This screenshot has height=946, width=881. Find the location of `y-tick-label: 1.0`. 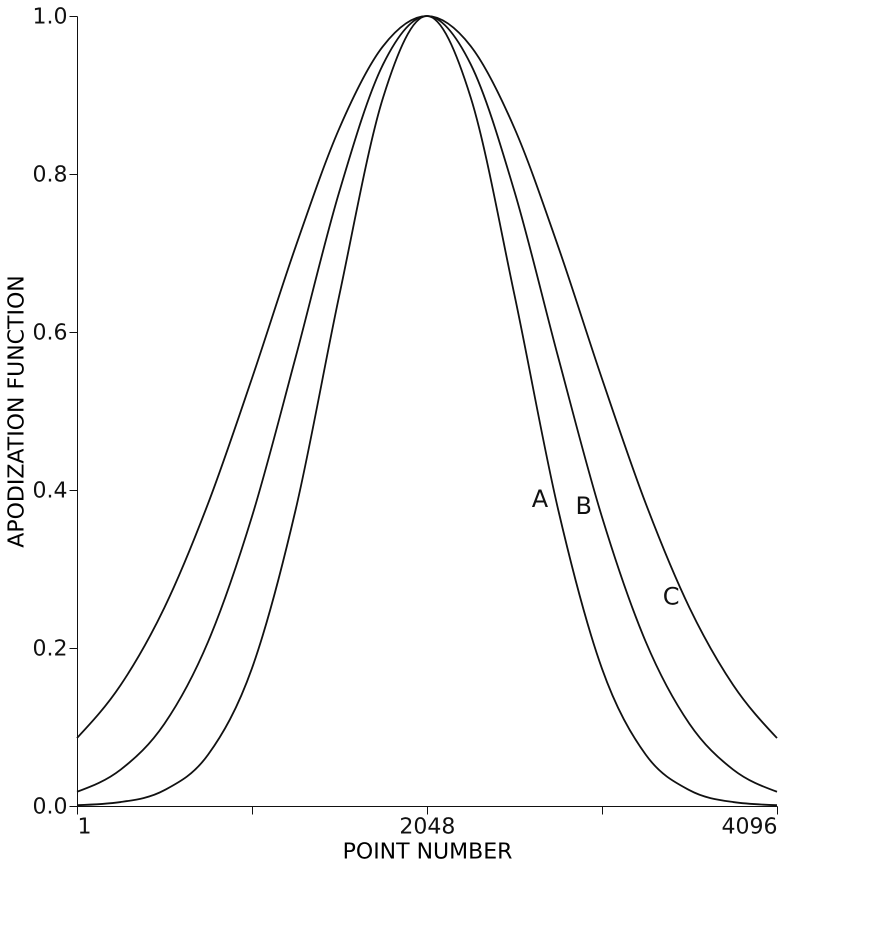

y-tick-label: 1.0 is located at coordinates (50, 17).